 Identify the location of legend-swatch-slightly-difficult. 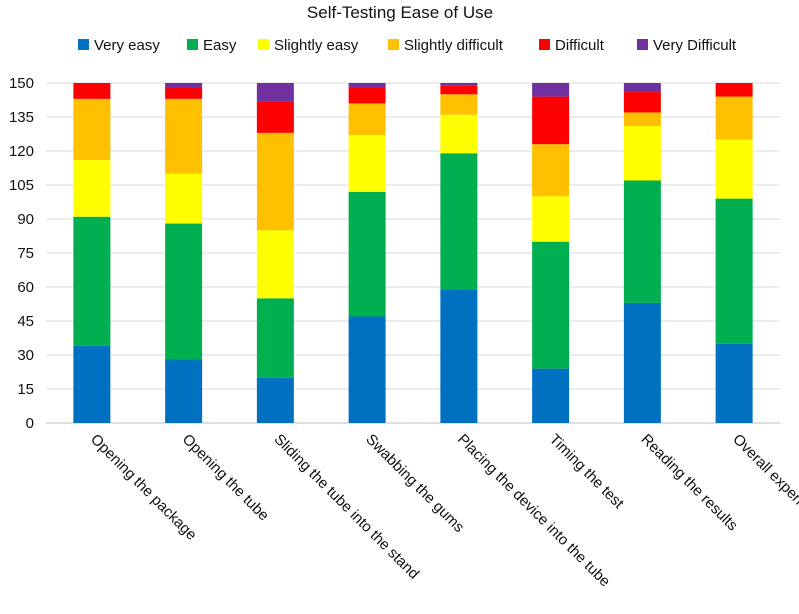
(393, 44).